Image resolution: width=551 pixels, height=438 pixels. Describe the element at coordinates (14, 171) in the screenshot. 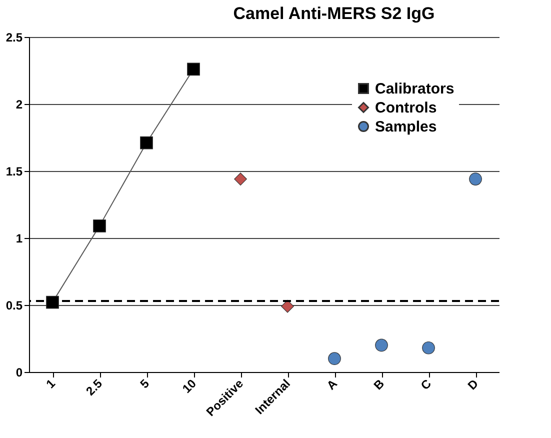

I see `y-tick-label: 1.5` at that location.